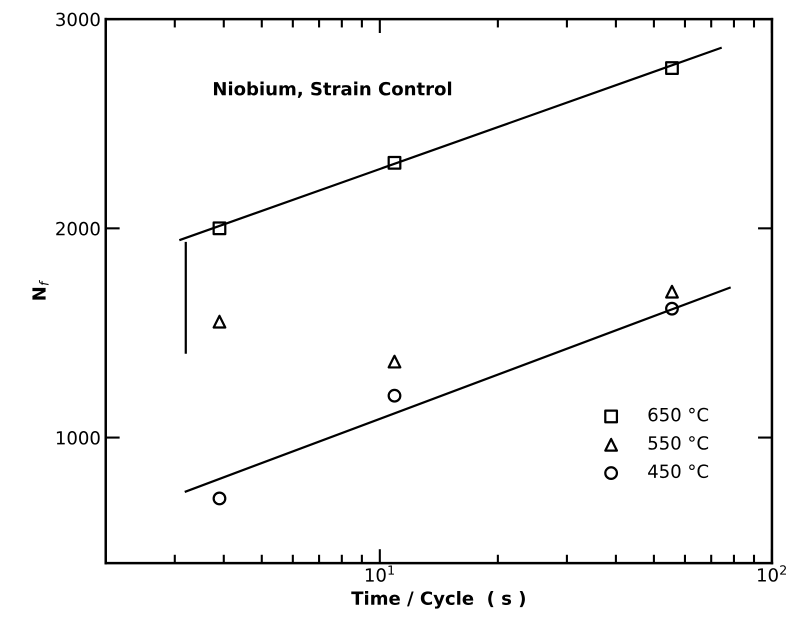  What do you see at coordinates (678, 471) in the screenshot?
I see `legend-label: 450 °C` at bounding box center [678, 471].